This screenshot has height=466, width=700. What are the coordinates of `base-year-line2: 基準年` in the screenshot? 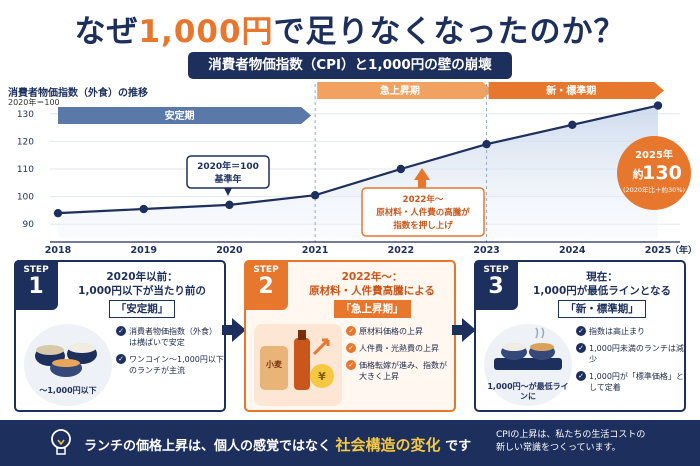 It's located at (227, 179).